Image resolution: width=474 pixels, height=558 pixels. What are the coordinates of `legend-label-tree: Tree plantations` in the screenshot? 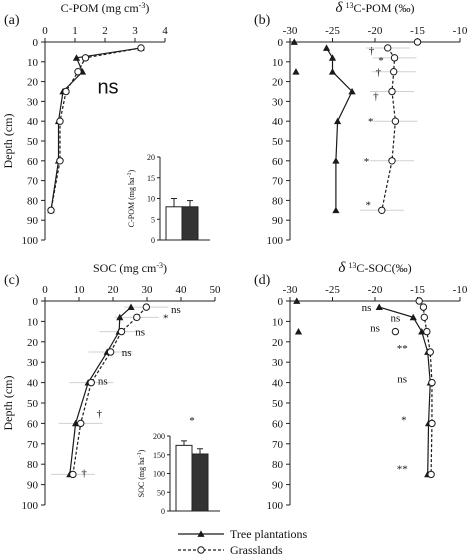 It's located at (269, 534).